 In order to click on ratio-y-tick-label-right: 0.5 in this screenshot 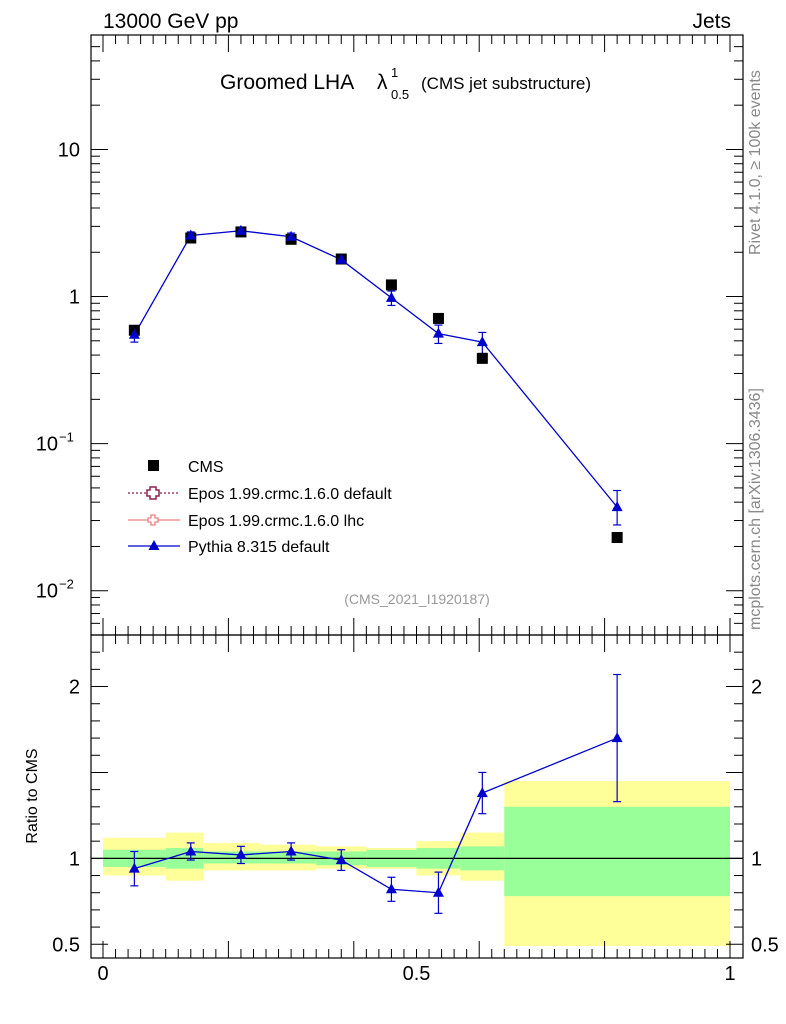, I will do `click(765, 945)`.